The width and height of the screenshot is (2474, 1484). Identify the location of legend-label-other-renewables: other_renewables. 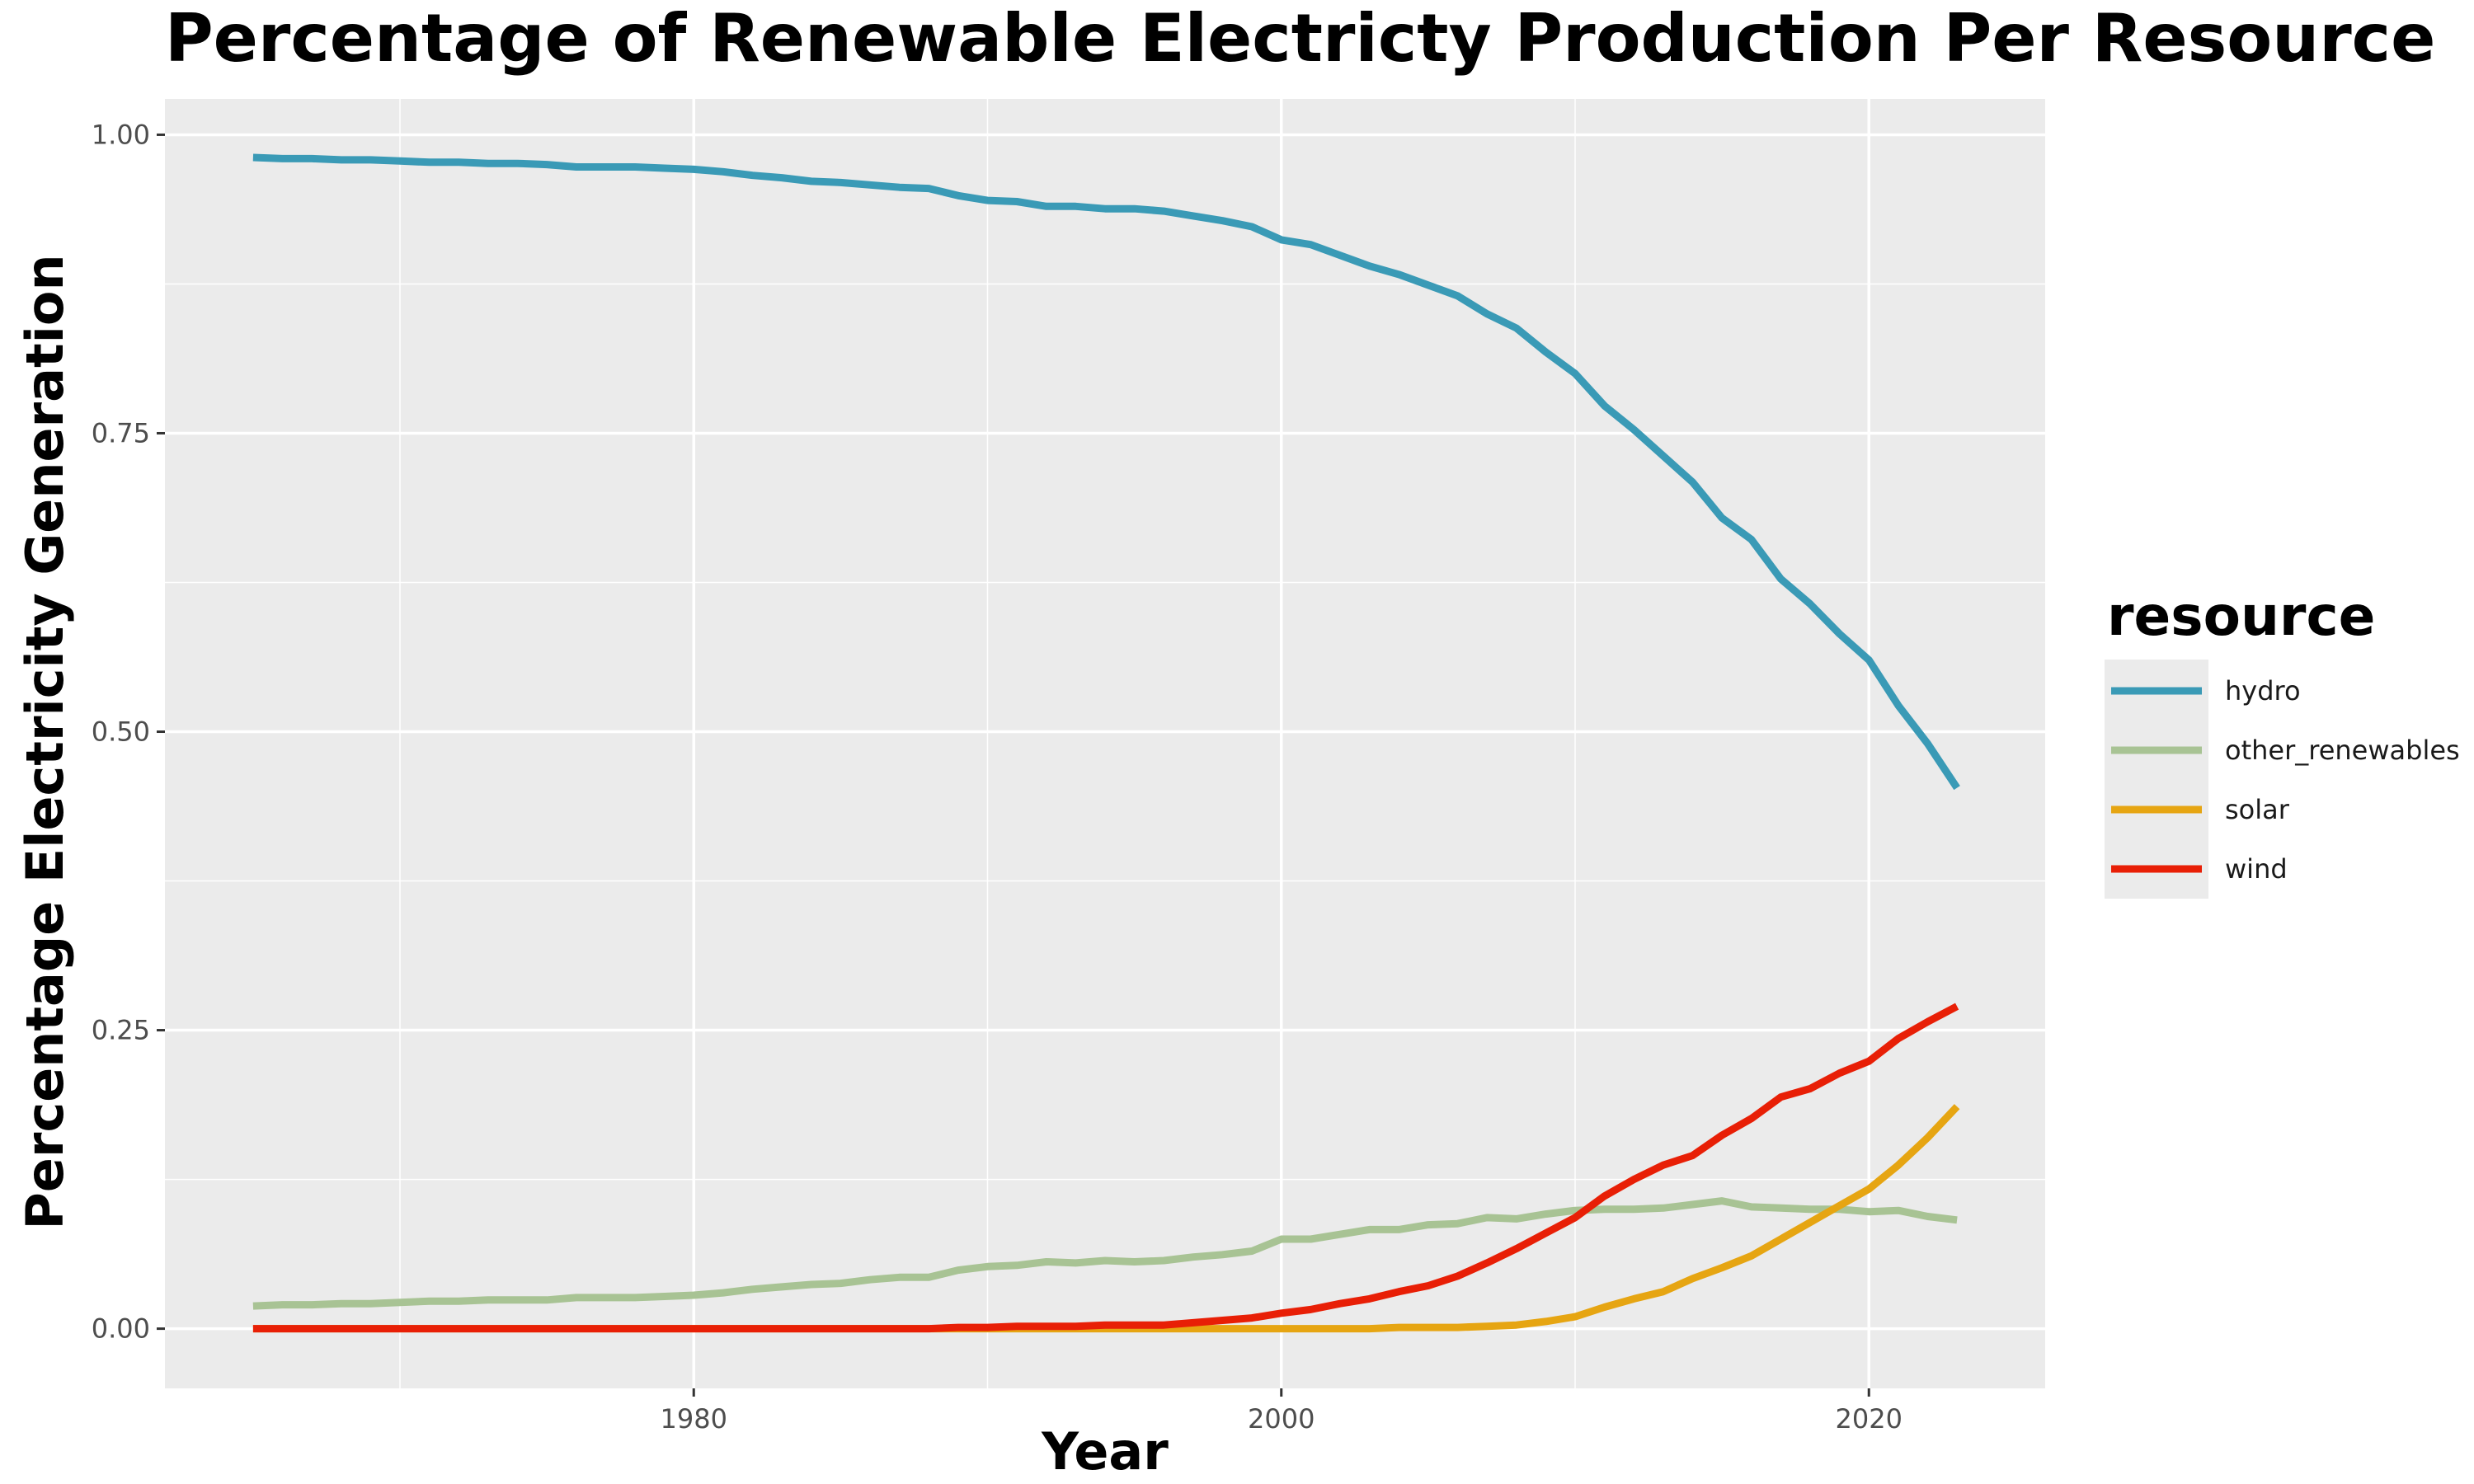
(2342, 750).